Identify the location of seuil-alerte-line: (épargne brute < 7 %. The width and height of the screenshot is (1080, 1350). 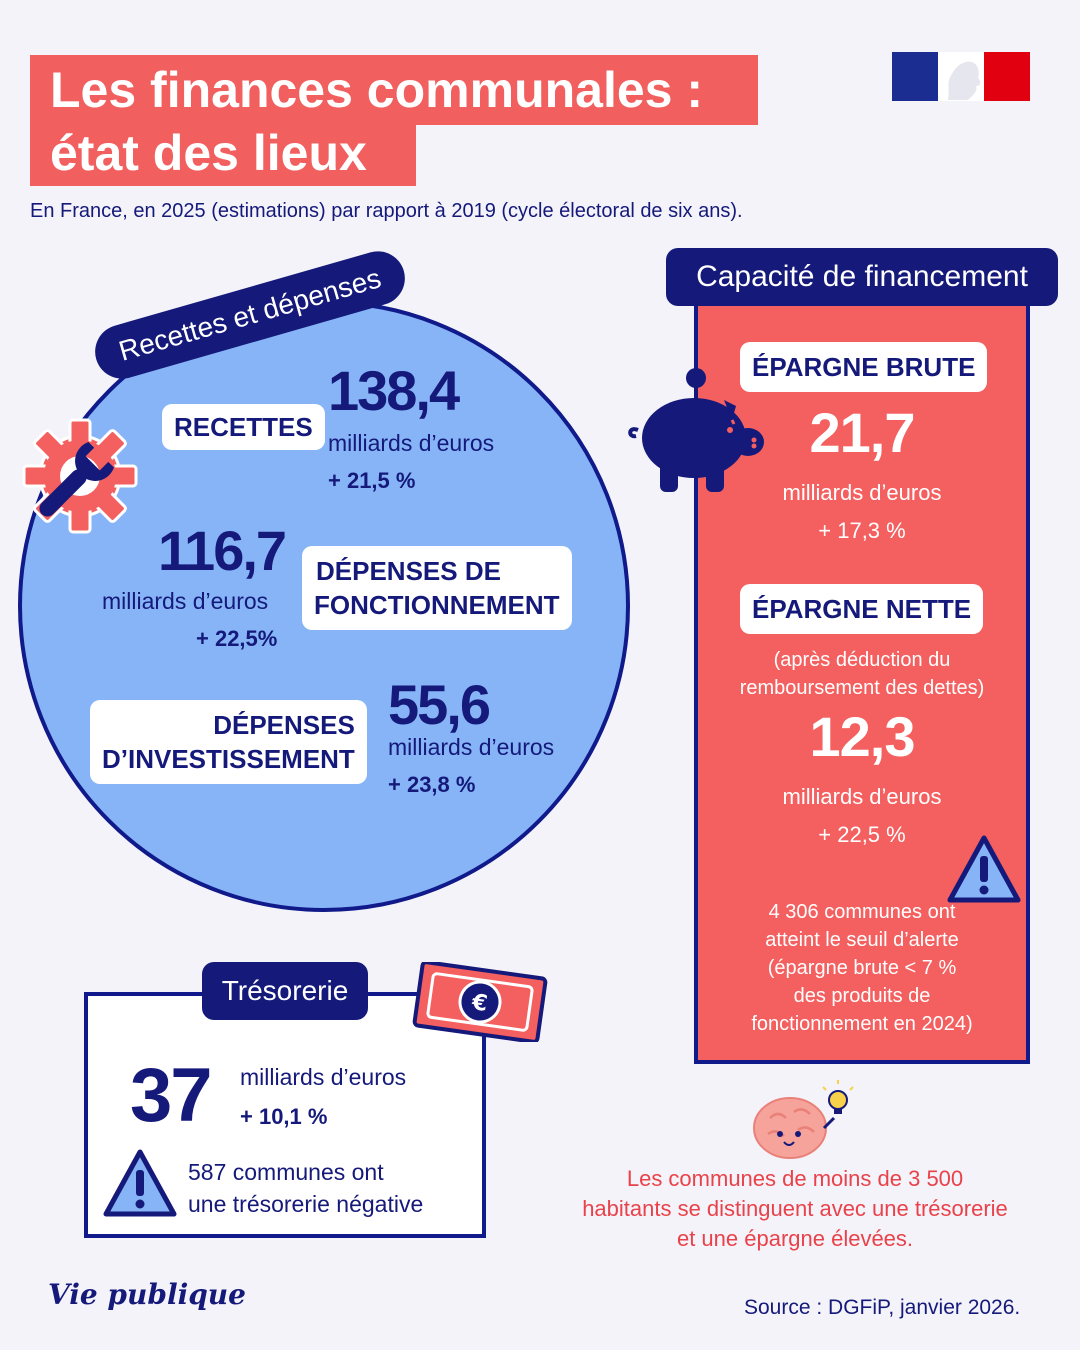
(862, 968).